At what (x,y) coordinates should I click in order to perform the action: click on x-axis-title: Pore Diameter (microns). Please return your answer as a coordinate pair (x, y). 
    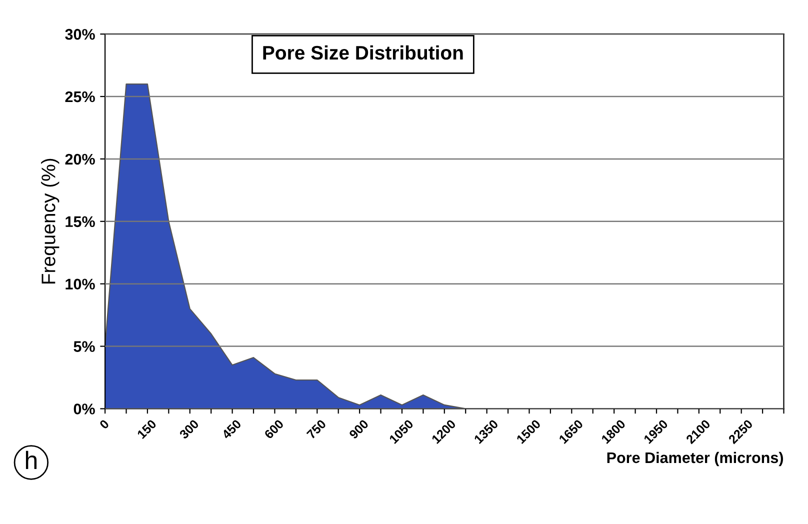
    Looking at the image, I should click on (695, 459).